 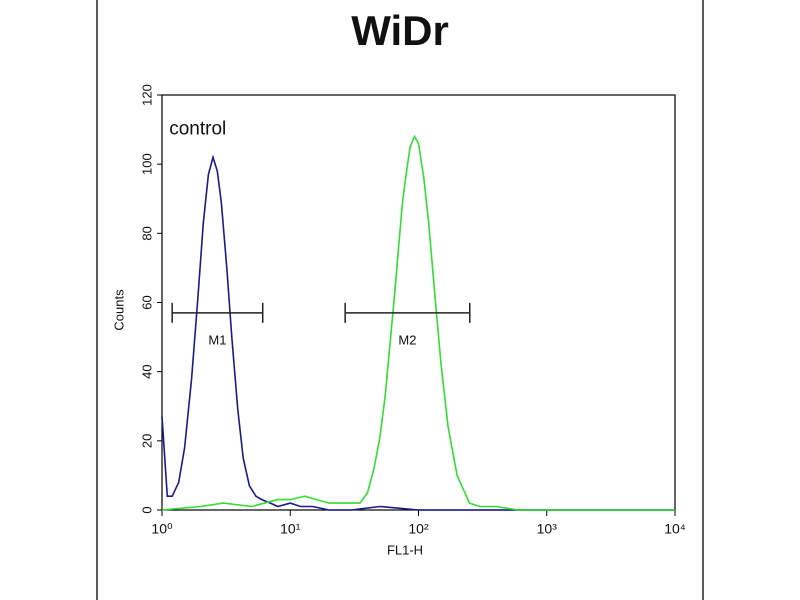 What do you see at coordinates (146, 371) in the screenshot?
I see `y-tick-label: 40` at bounding box center [146, 371].